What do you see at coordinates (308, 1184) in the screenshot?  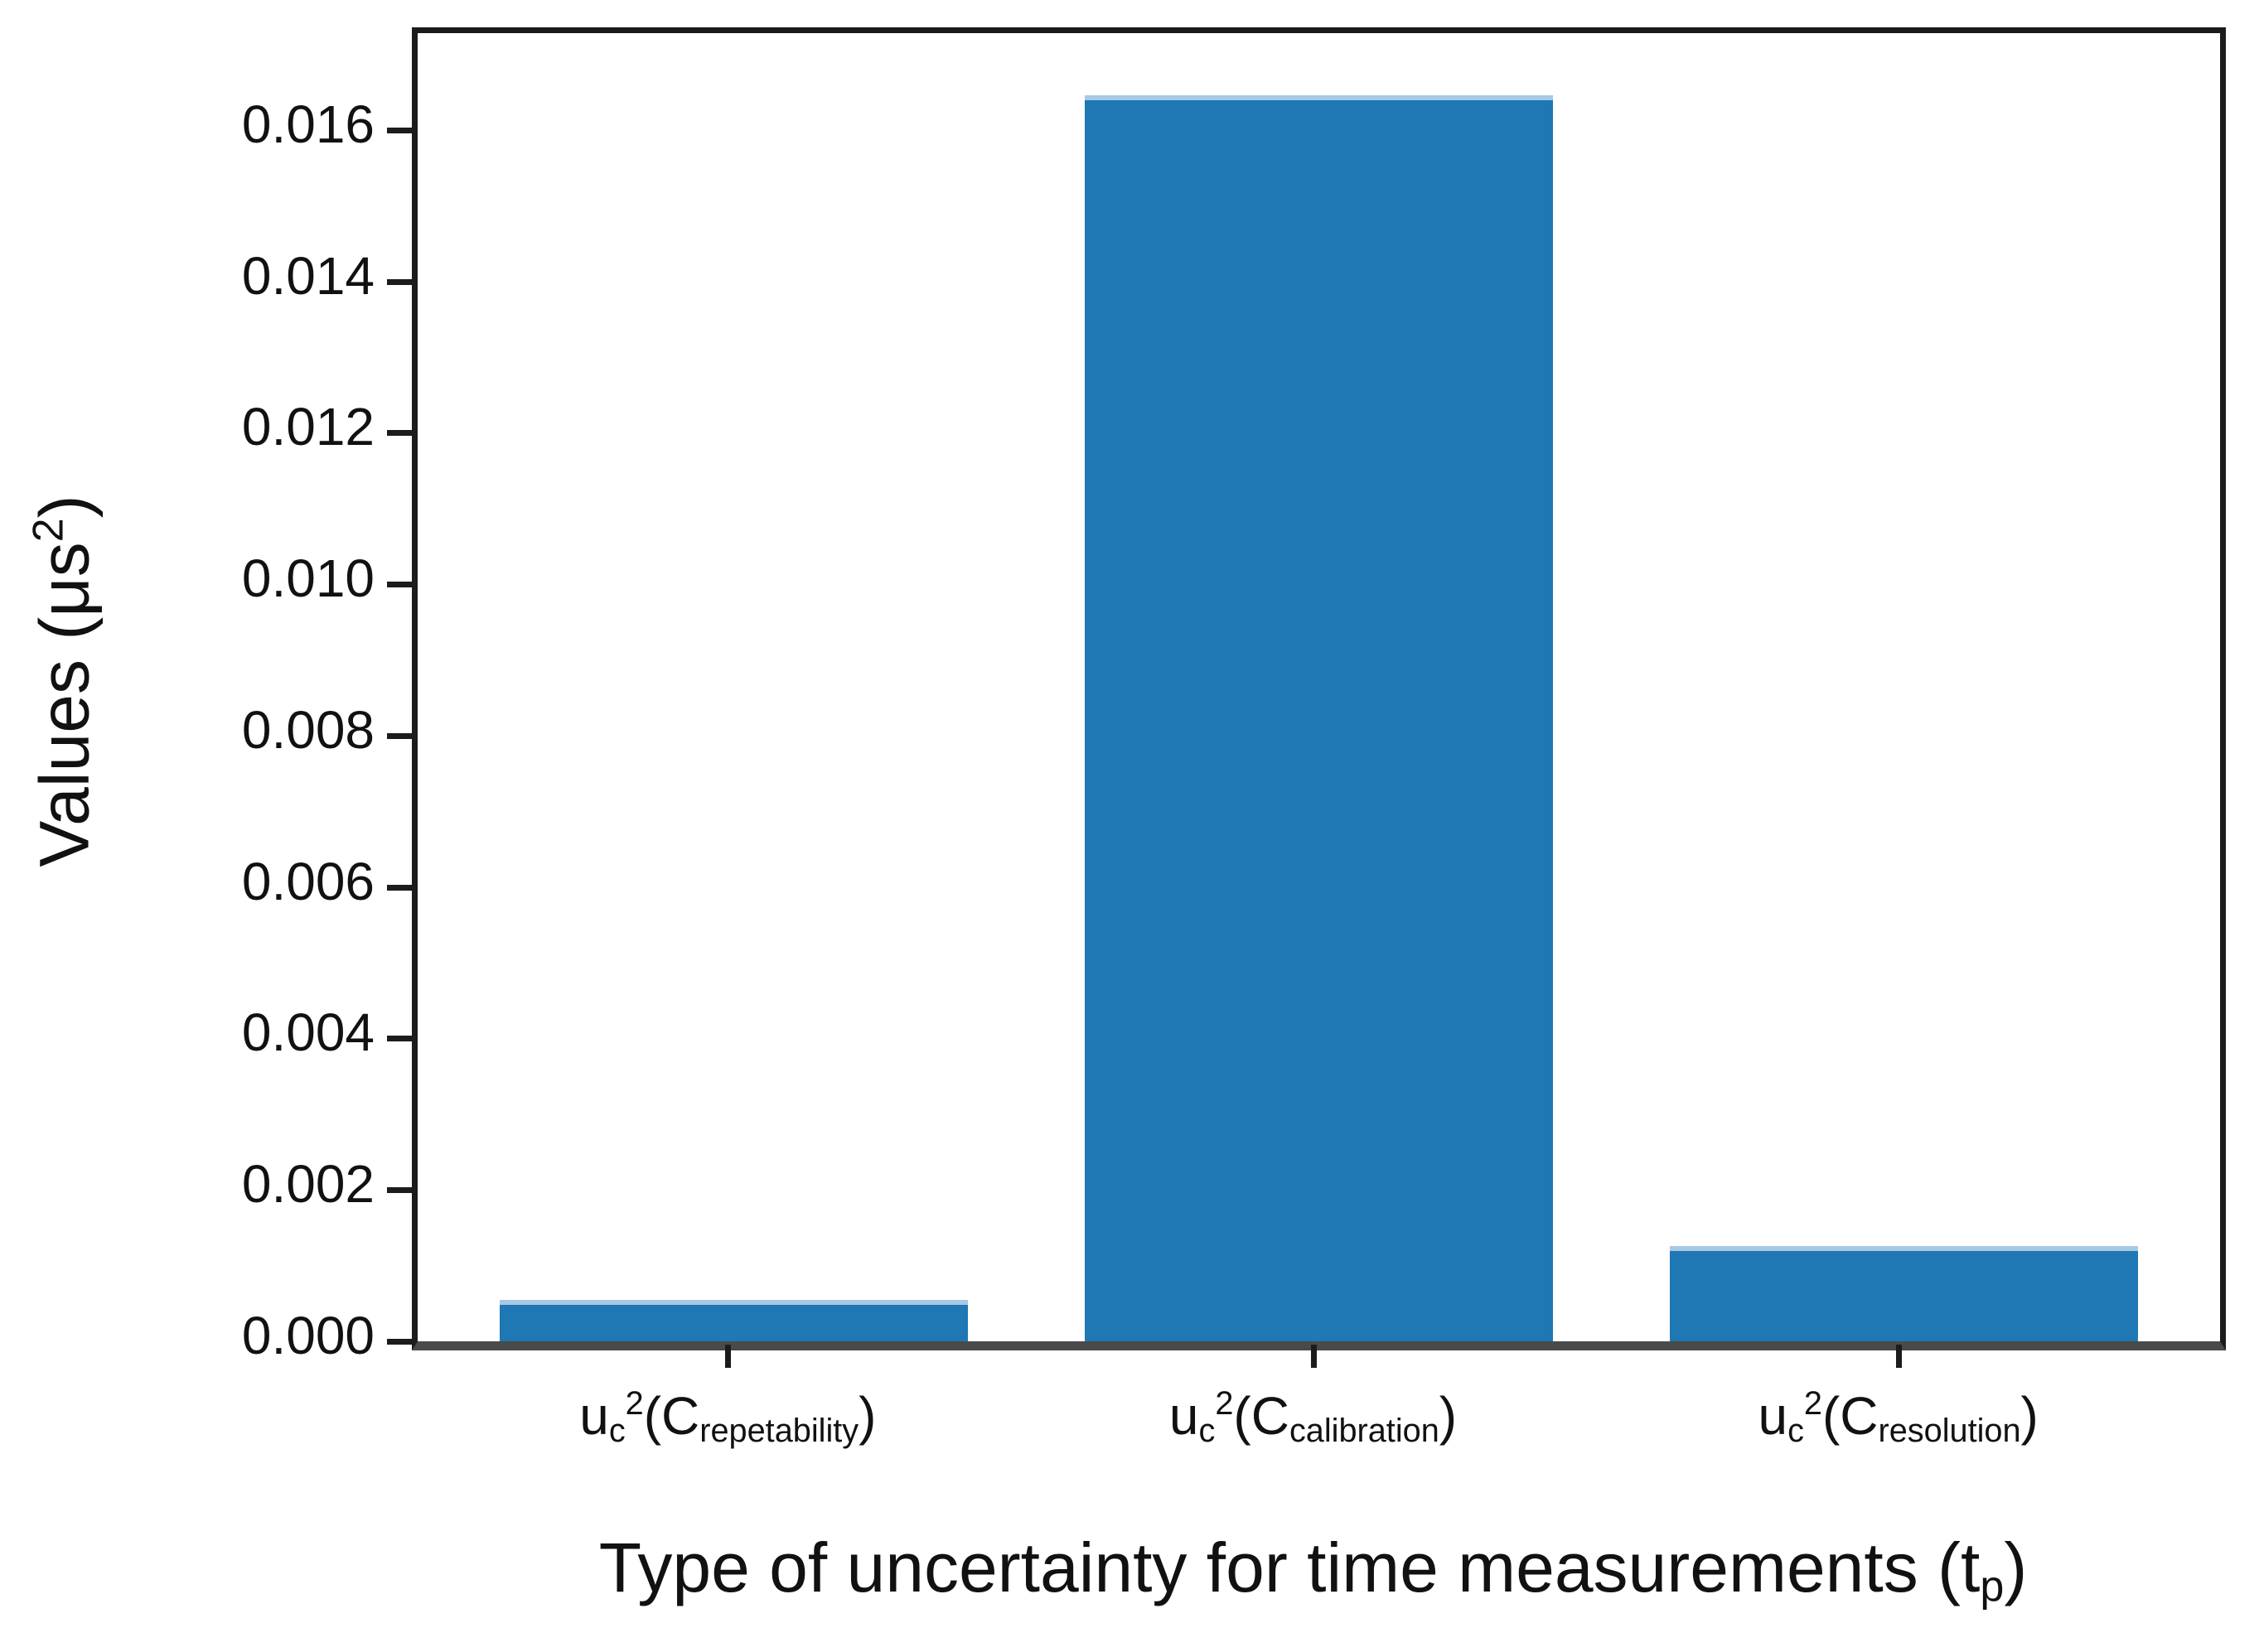 I see `y-tick-label: 0.002` at bounding box center [308, 1184].